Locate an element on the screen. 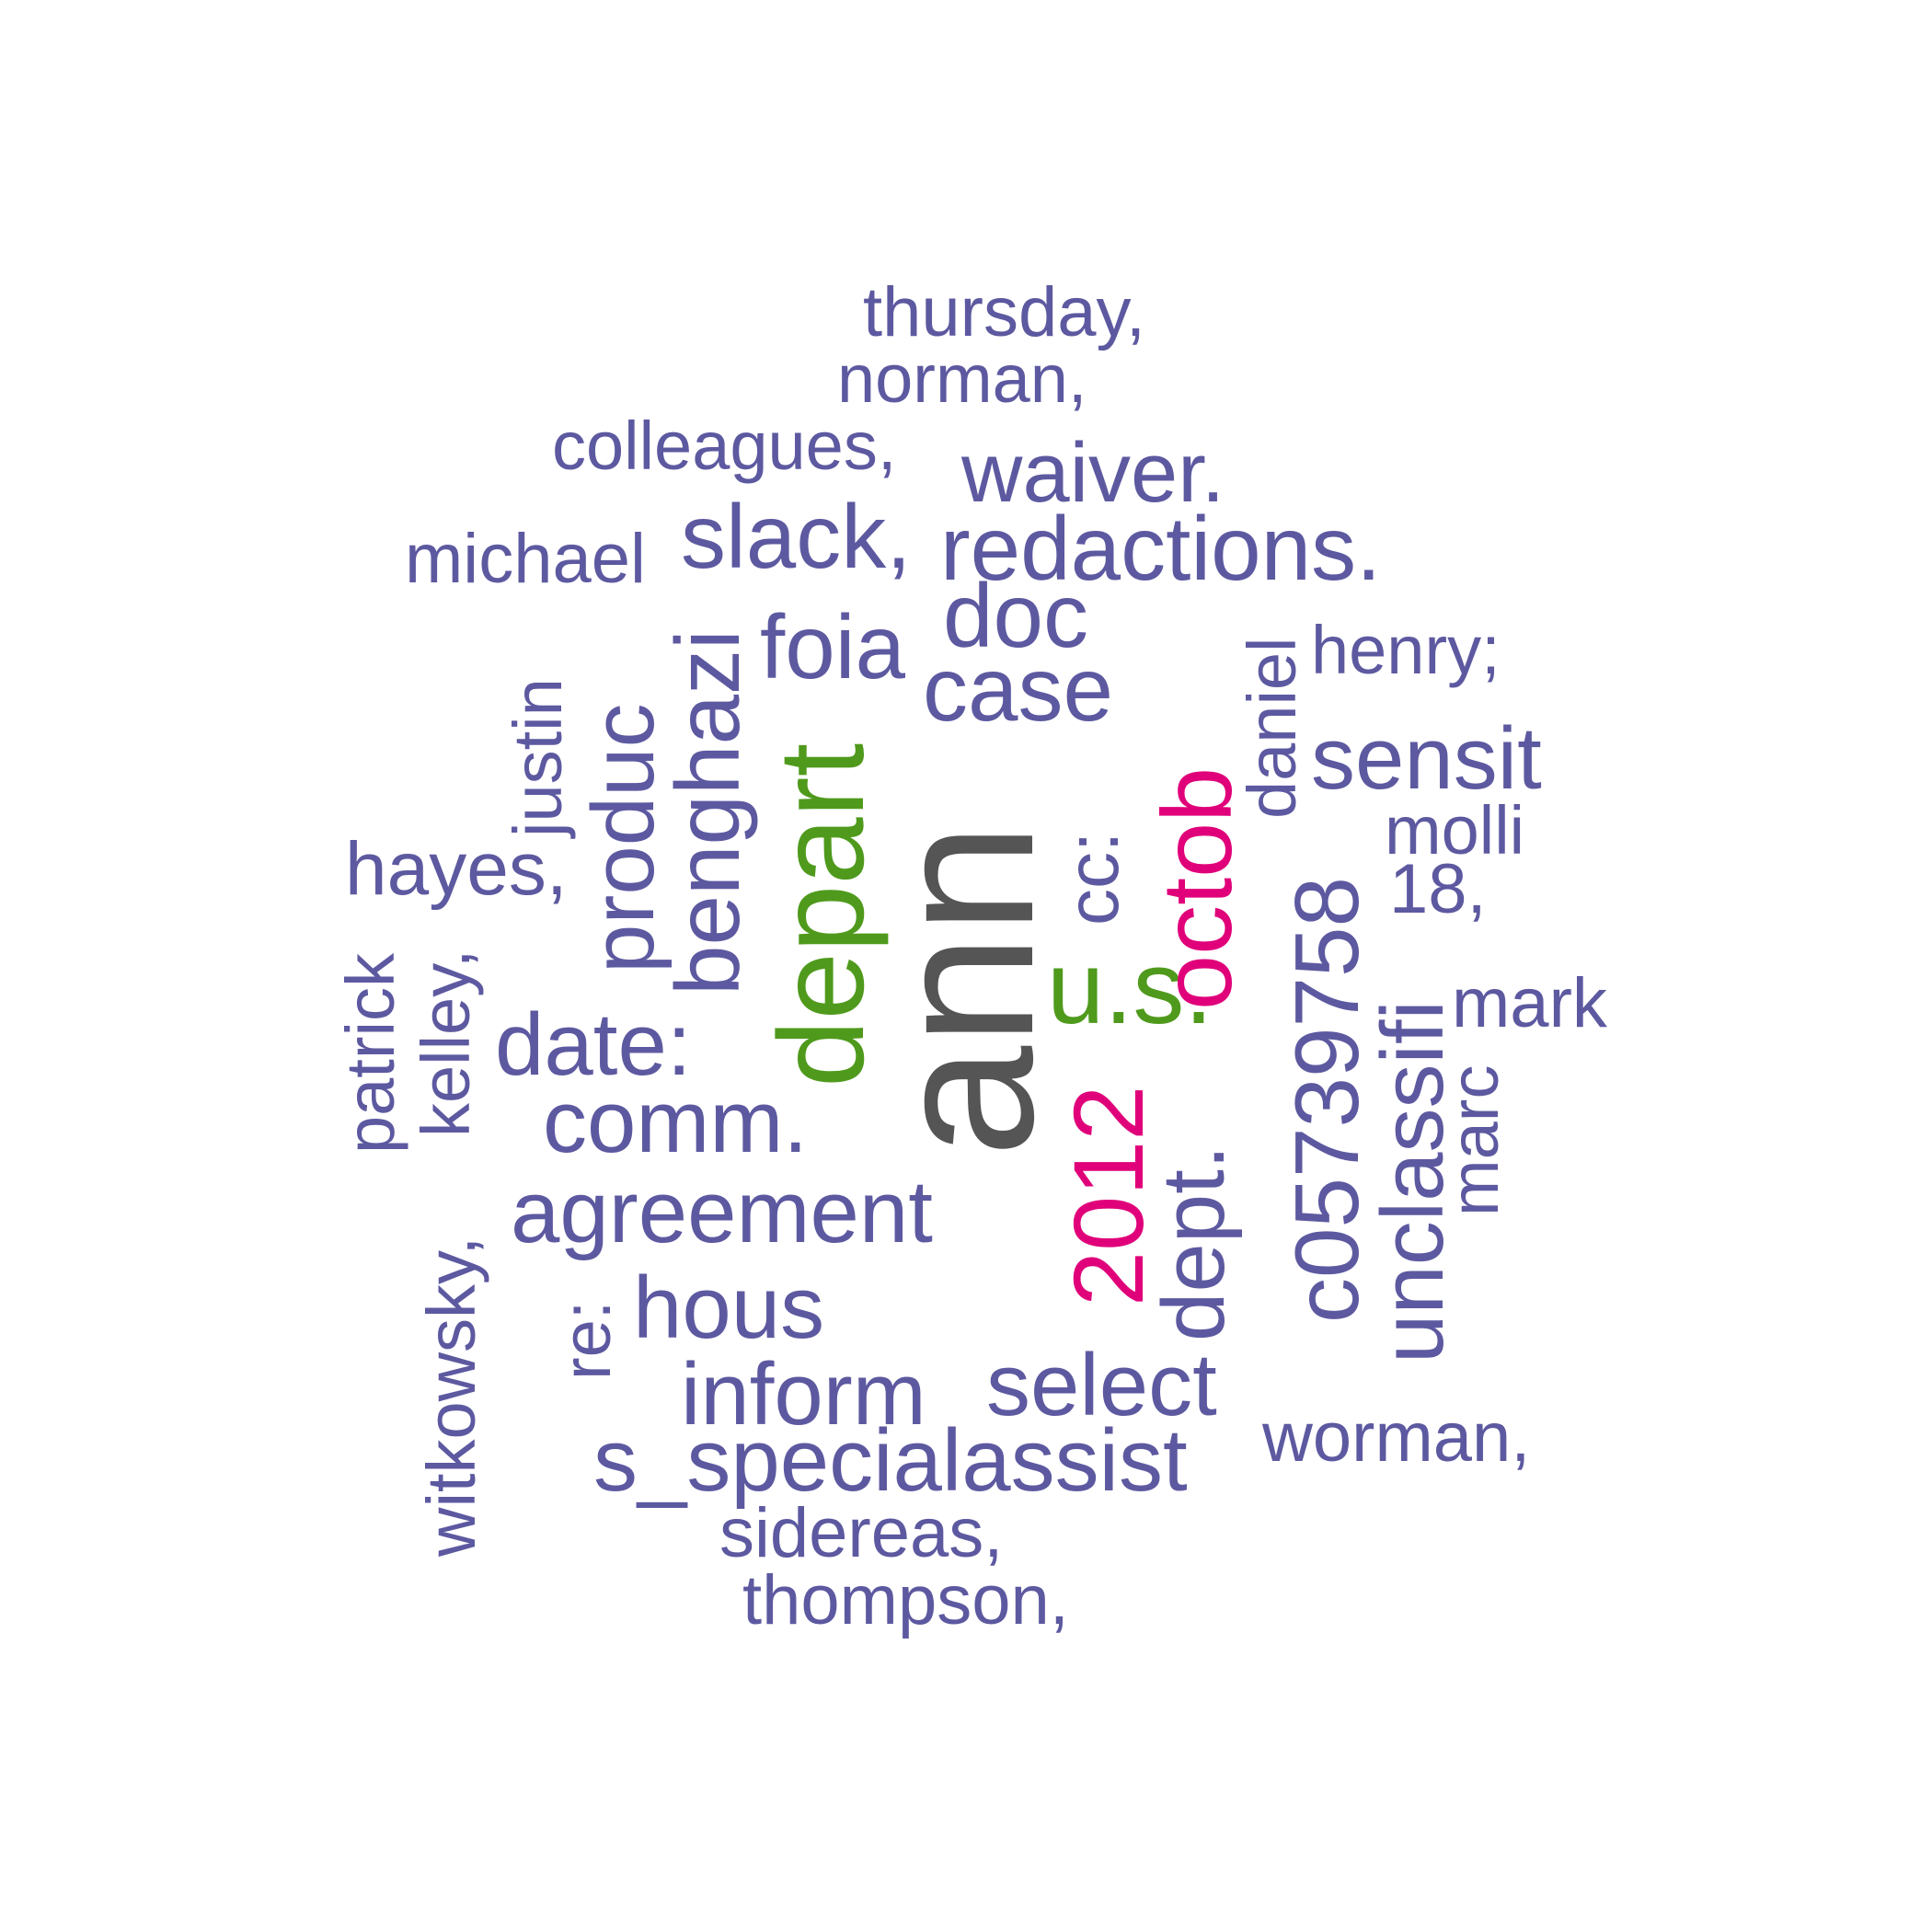 The image size is (1932, 1932). cloud-word: redactions. is located at coordinates (1160, 548).